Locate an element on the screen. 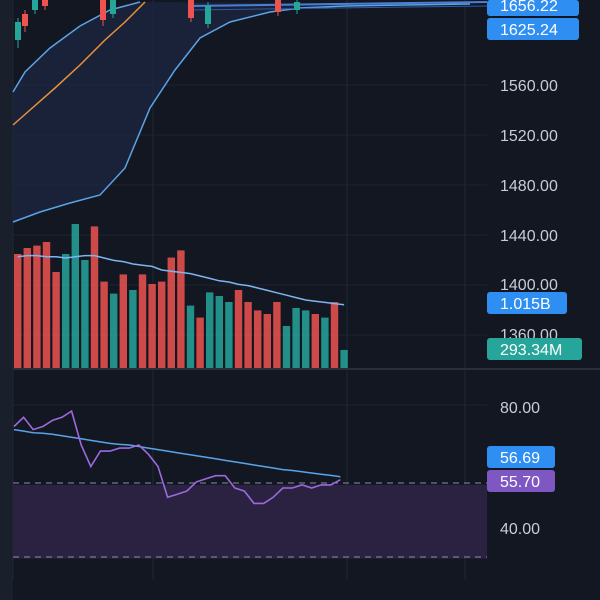  price-tick-label: 1520.00 is located at coordinates (529, 136).